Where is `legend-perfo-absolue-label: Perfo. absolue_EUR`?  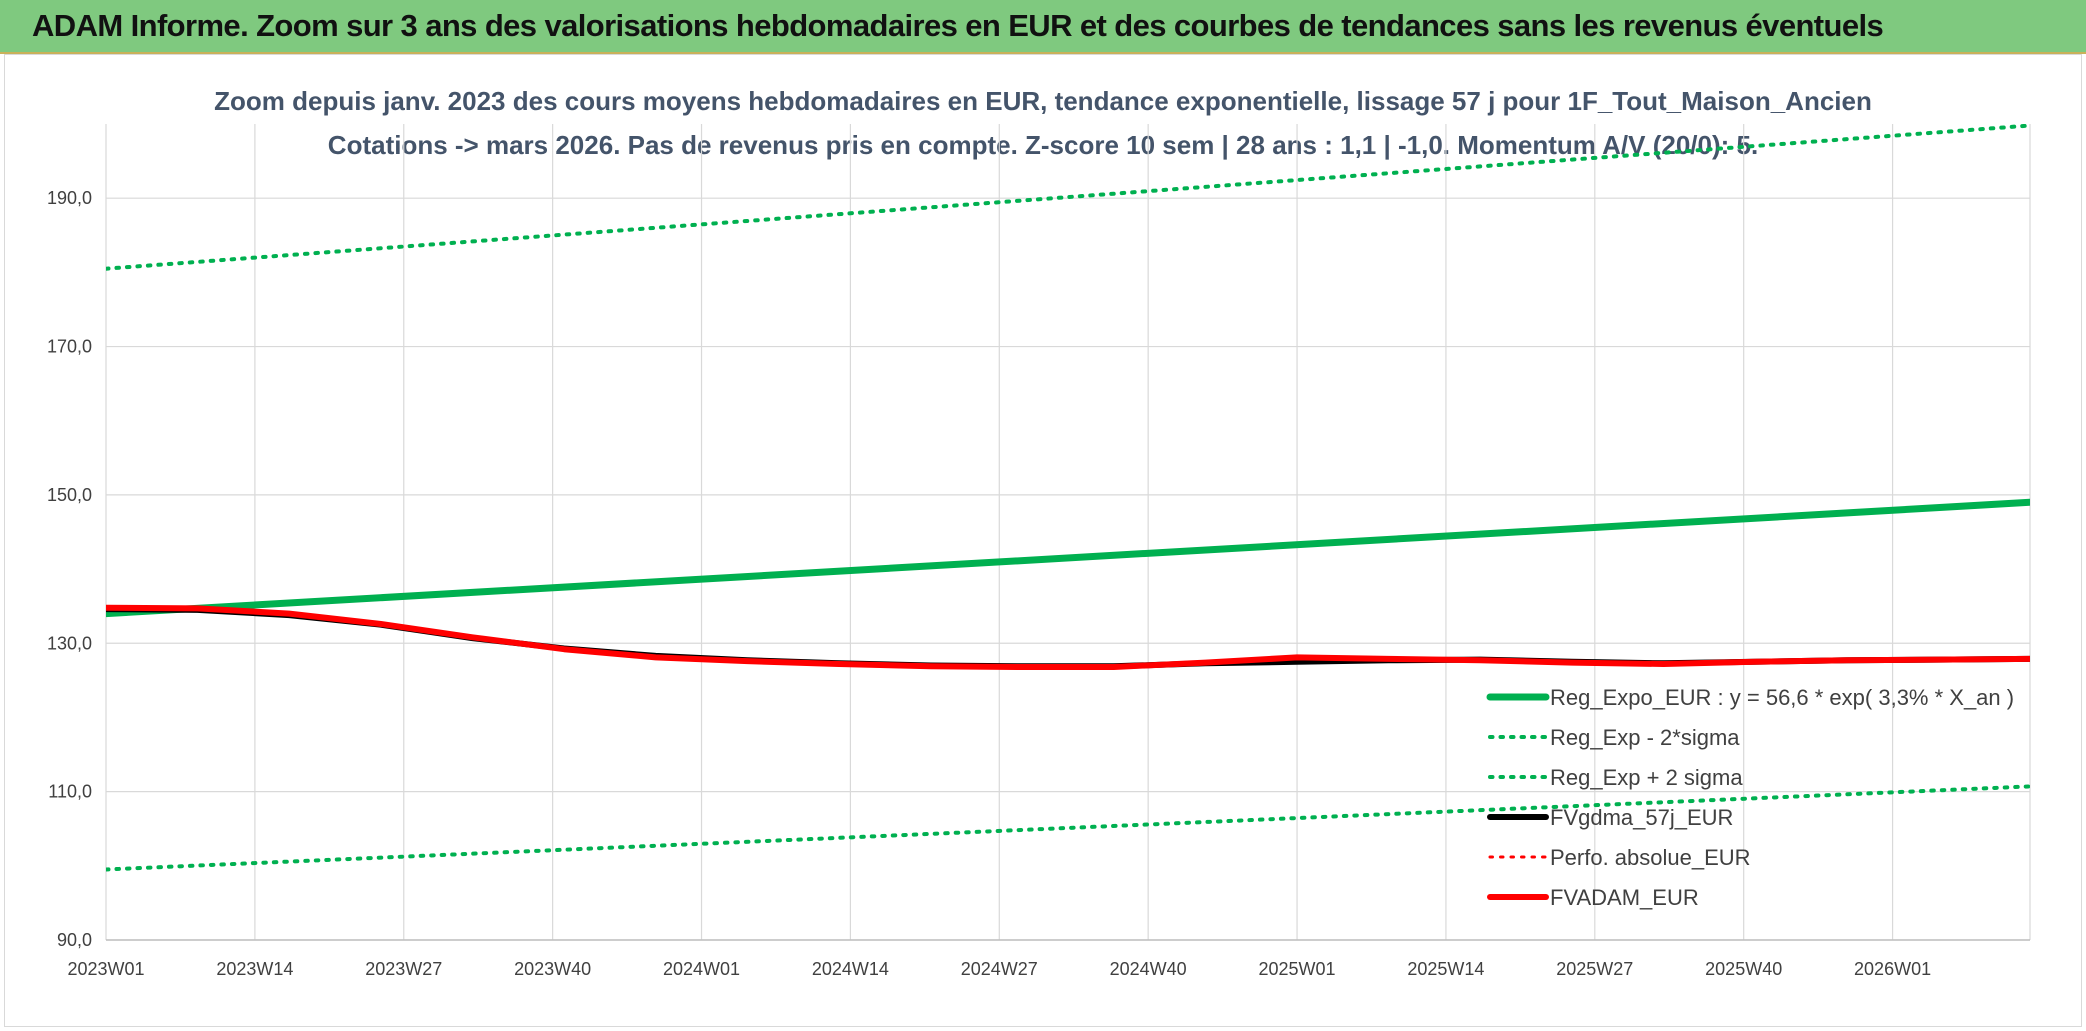 legend-perfo-absolue-label: Perfo. absolue_EUR is located at coordinates (1650, 857).